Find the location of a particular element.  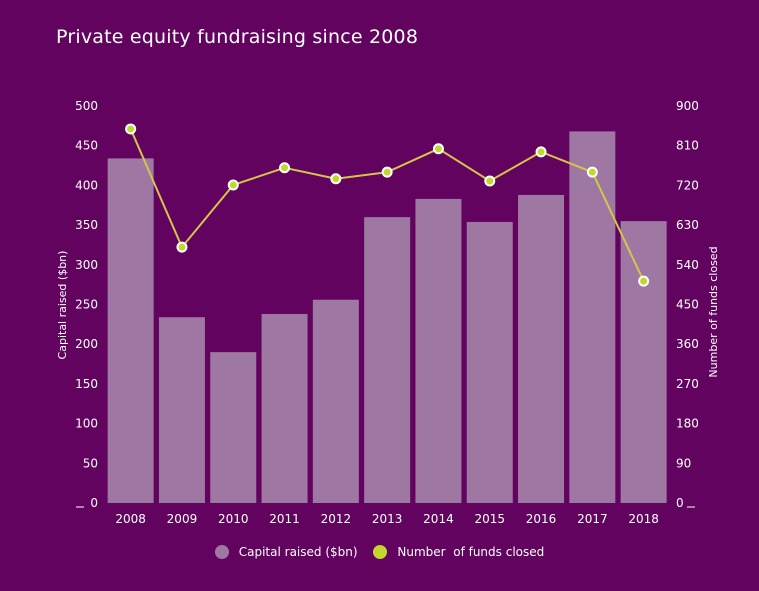

y2-tick-900: 900 is located at coordinates (687, 106).